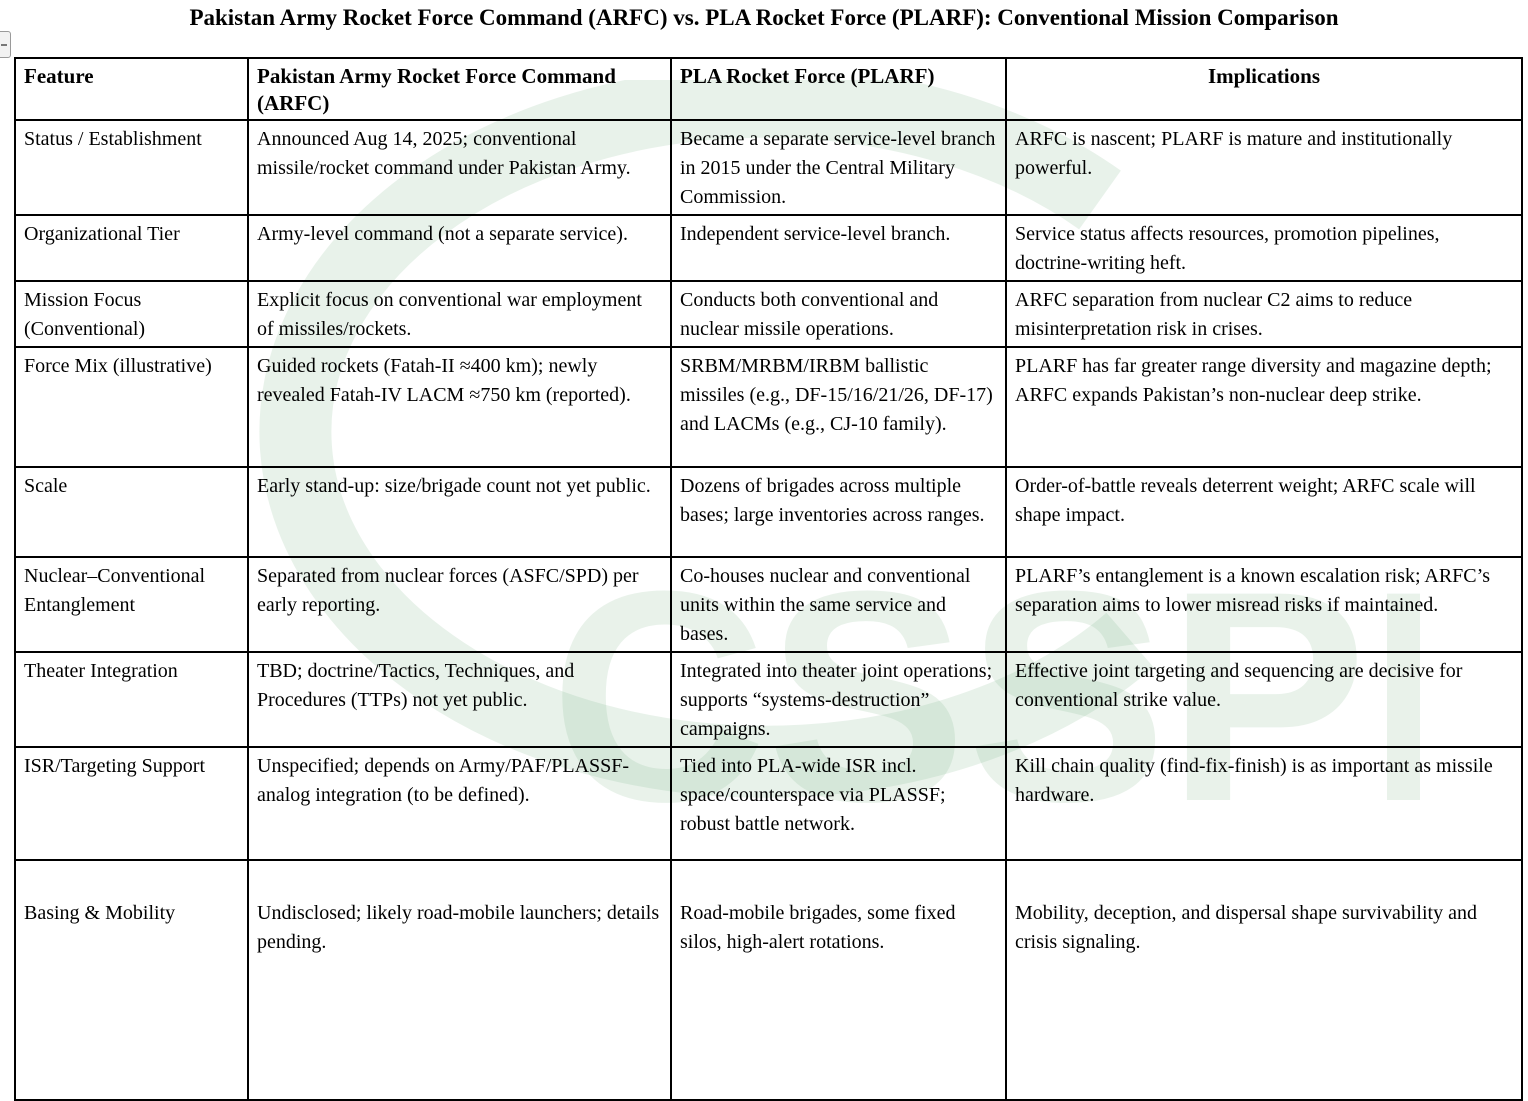 The width and height of the screenshot is (1528, 1101). I want to click on handle-dash-icon, so click(4, 45).